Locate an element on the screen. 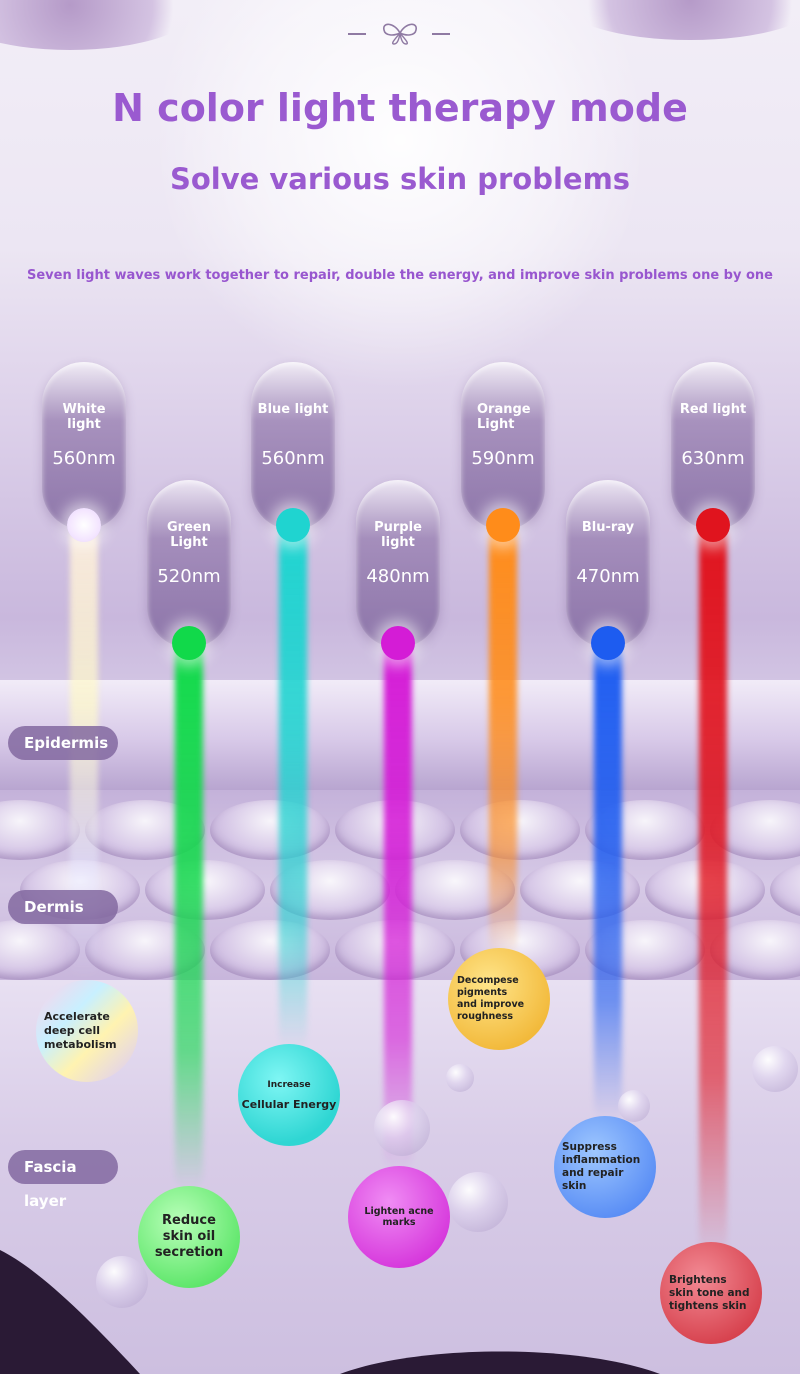 This screenshot has width=800, height=1374. effect-orange-text: Decompese pigments and improve roughness is located at coordinates (491, 998).